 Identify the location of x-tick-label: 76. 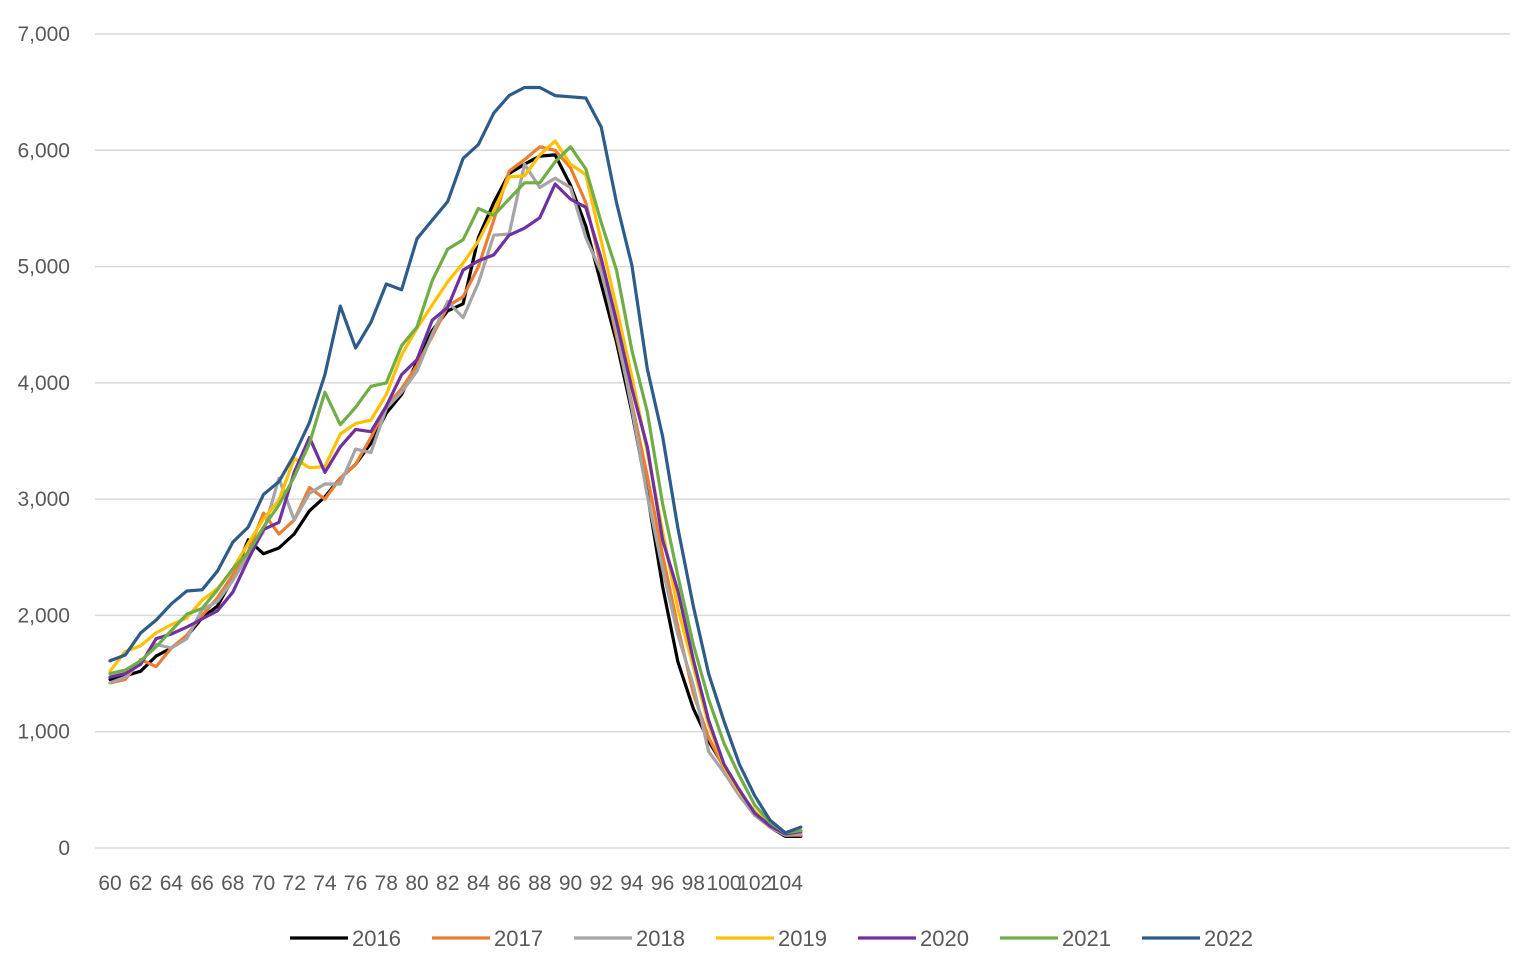
(355, 883).